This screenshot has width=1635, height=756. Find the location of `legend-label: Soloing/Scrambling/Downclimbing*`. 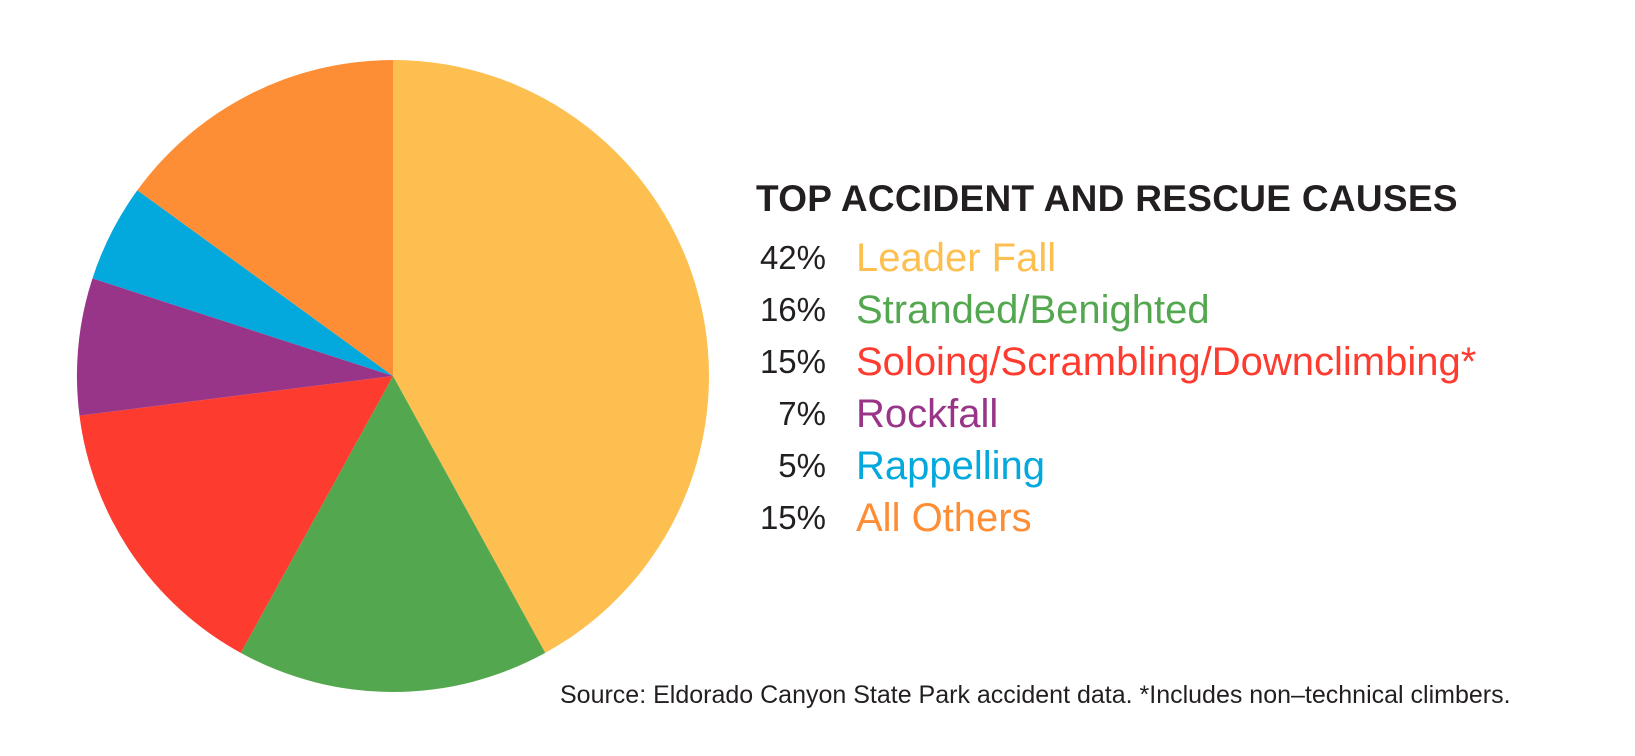

legend-label: Soloing/Scrambling/Downclimbing* is located at coordinates (1166, 361).